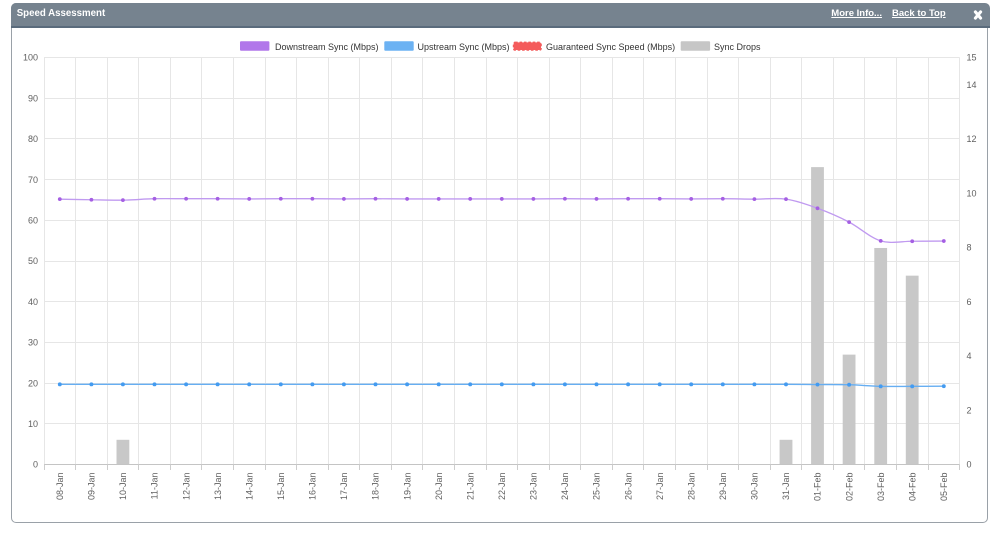  Describe the element at coordinates (969, 248) in the screenshot. I see `svg-text: 8` at that location.